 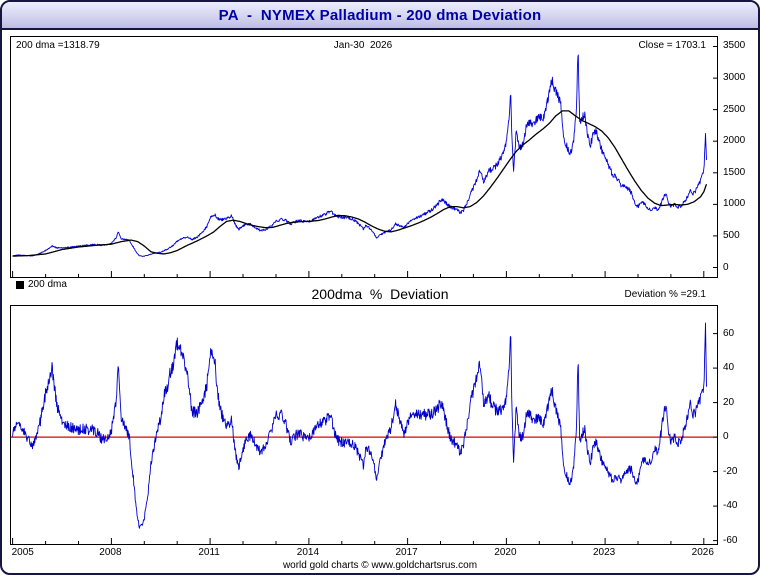 What do you see at coordinates (731, 235) in the screenshot?
I see `price-axis-label: 500` at bounding box center [731, 235].